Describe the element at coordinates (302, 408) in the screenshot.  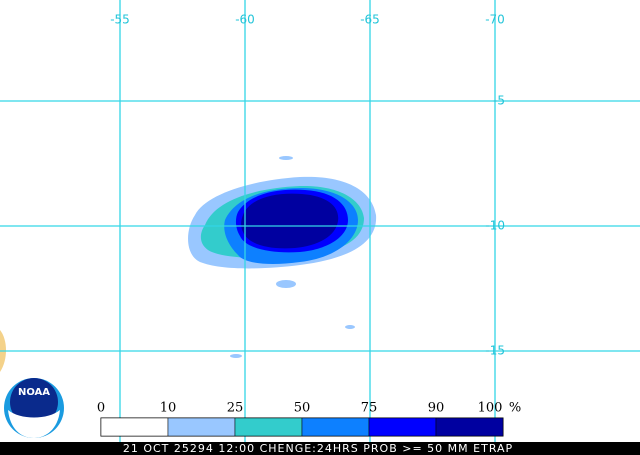
I see `legend-label: 50` at that location.